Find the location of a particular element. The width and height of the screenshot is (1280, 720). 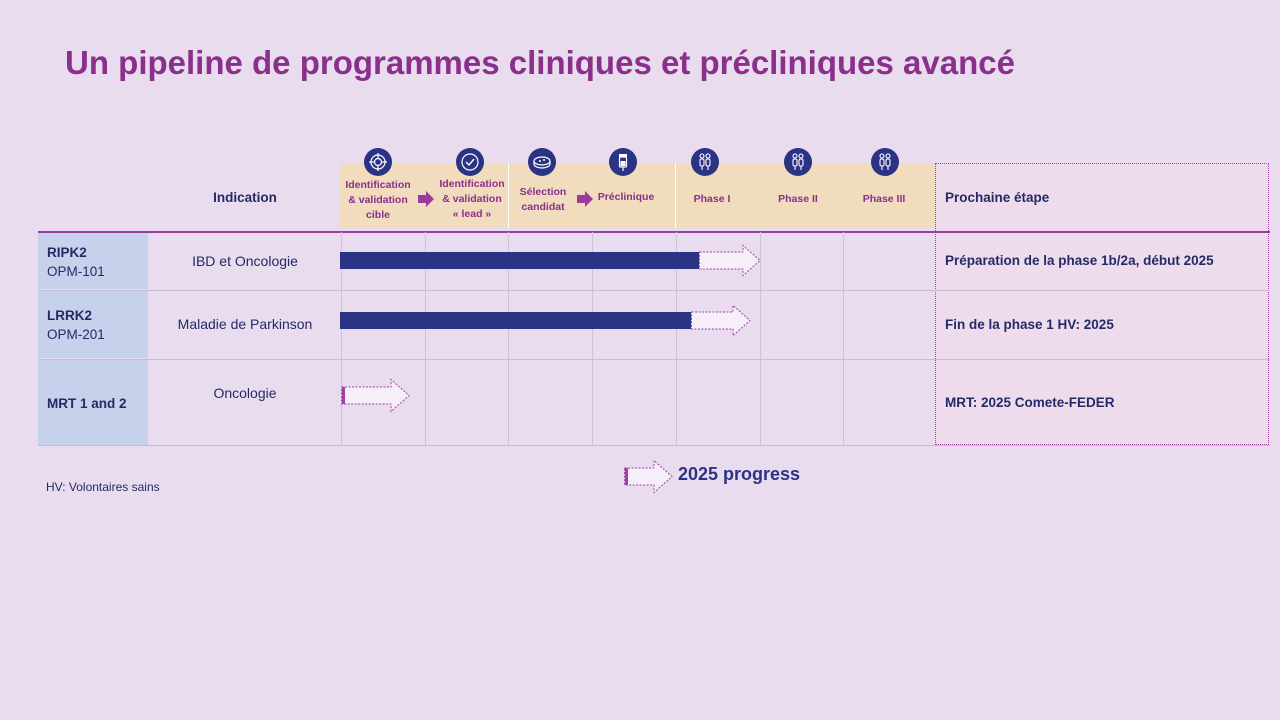

hollow-arrow-icon is located at coordinates (648, 476).